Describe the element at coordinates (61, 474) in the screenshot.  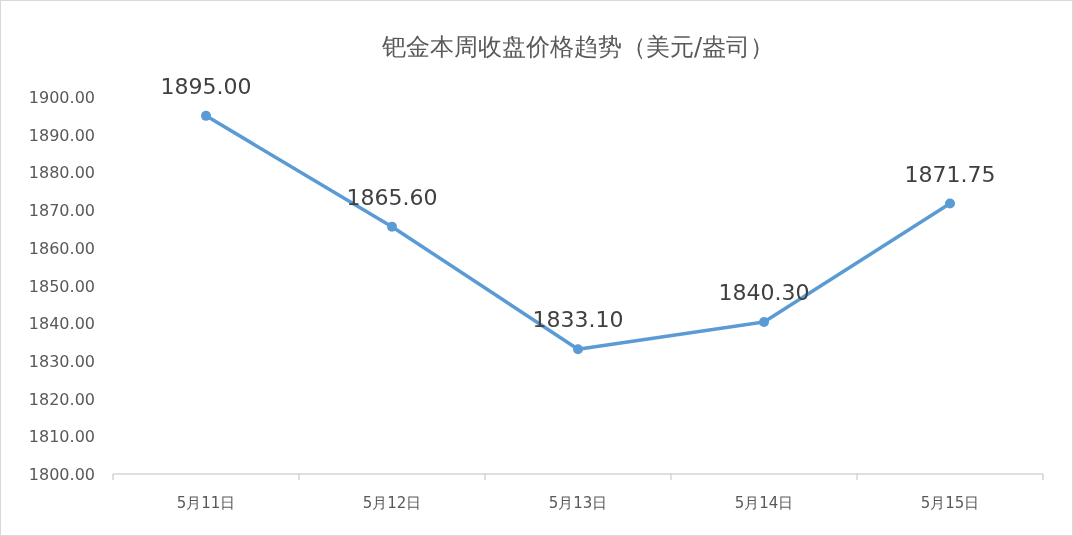
I see `y-tick-label: 1800.00` at that location.